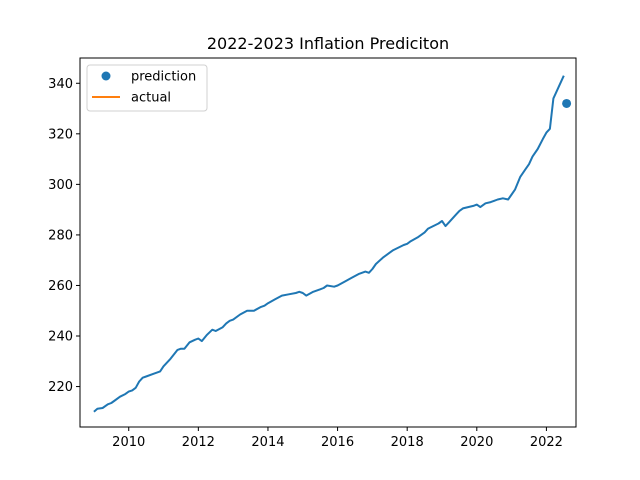 The height and width of the screenshot is (480, 640). I want to click on y-tick-label: 220, so click(60, 387).